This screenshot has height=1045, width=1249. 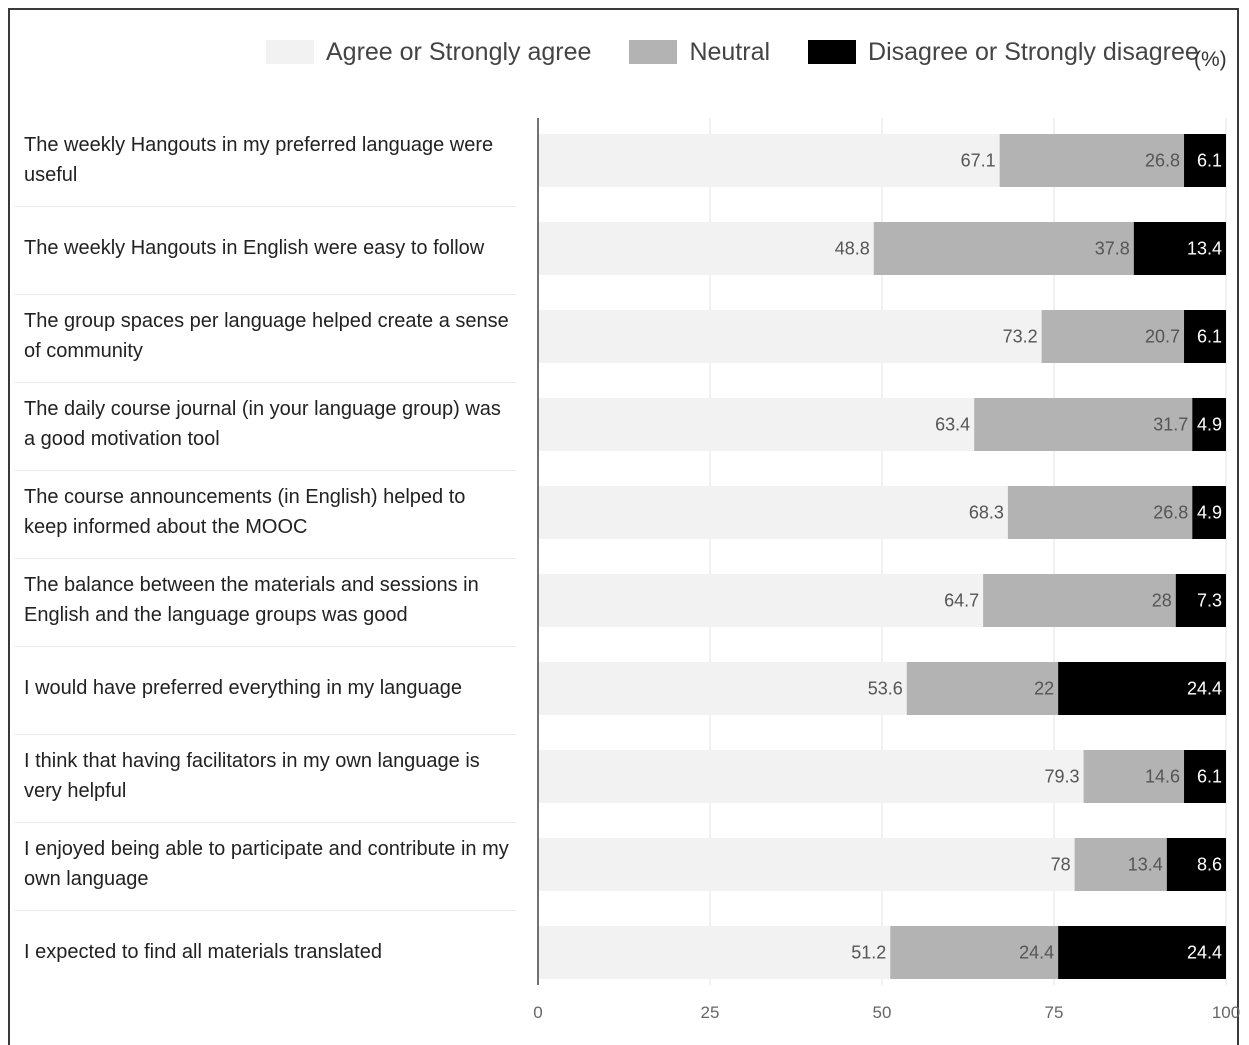 What do you see at coordinates (653, 52) in the screenshot?
I see `legend-swatch-neutral` at bounding box center [653, 52].